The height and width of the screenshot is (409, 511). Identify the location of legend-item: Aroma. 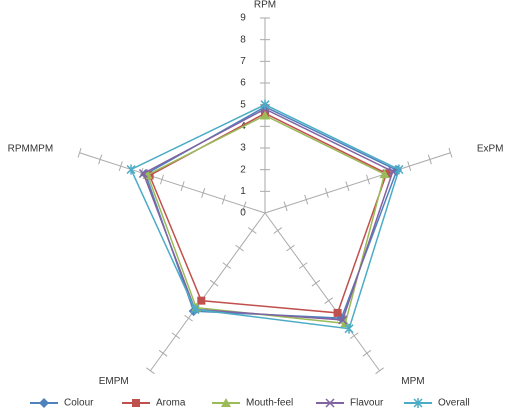
(154, 403).